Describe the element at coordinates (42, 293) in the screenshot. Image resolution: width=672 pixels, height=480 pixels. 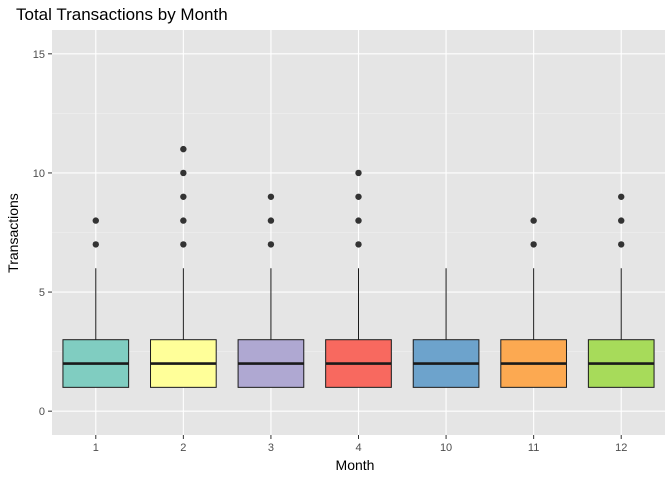
I see `y-tick-label: 5` at that location.